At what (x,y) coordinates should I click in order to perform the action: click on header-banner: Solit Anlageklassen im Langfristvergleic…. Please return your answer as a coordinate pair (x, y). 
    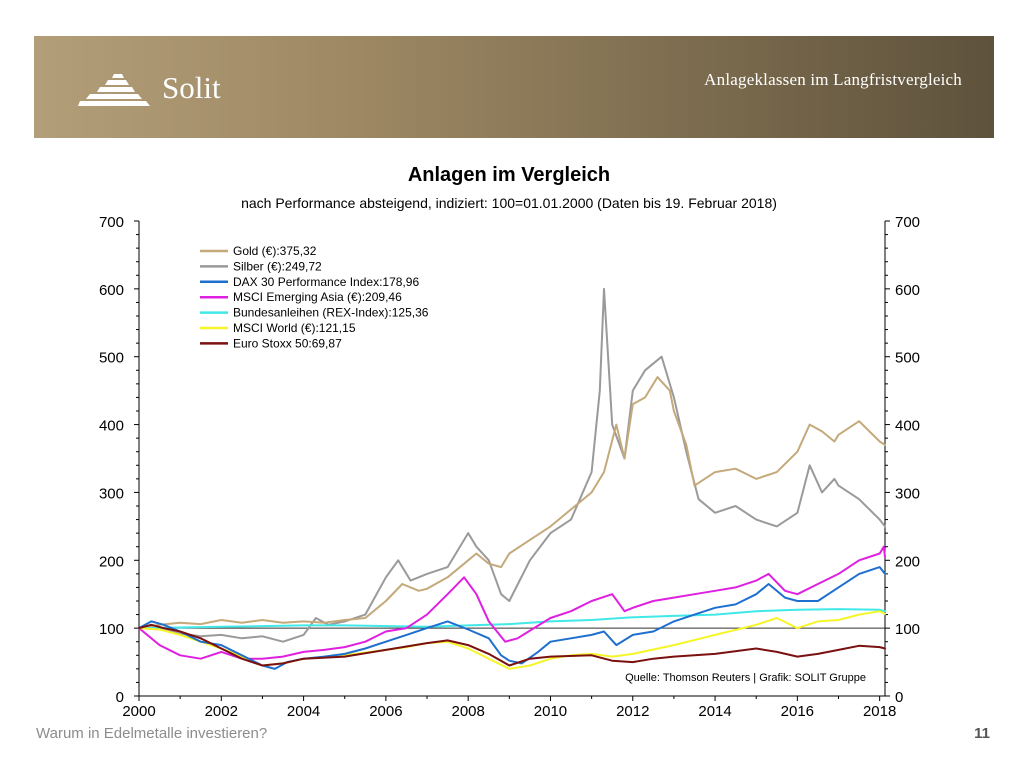
    Looking at the image, I should click on (514, 87).